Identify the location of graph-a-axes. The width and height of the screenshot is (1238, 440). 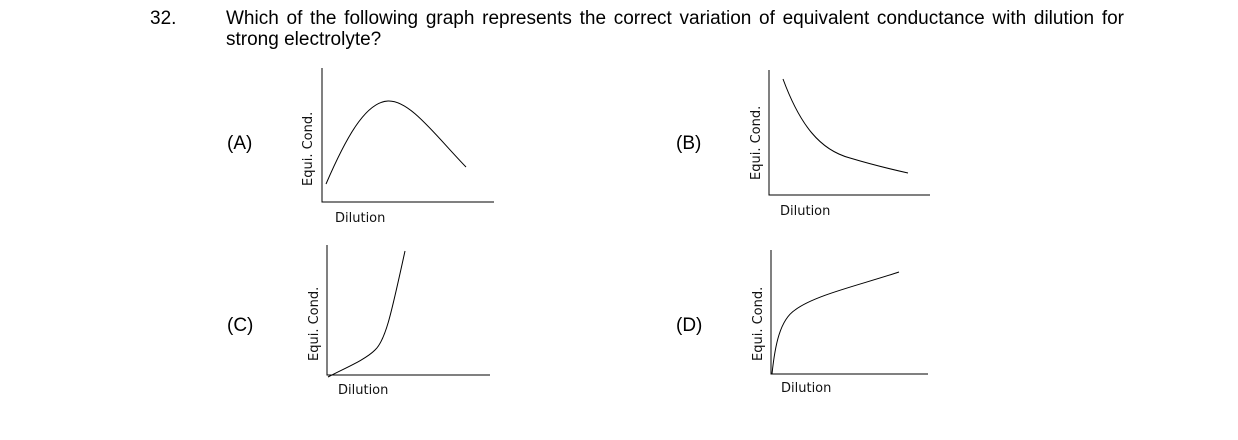
(407, 135).